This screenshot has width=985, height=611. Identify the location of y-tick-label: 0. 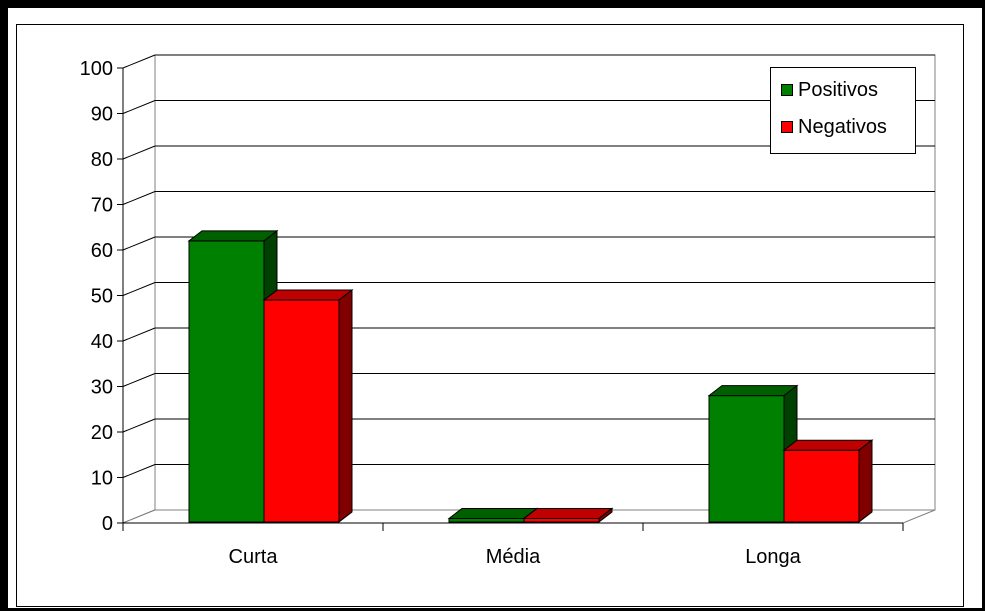
(107, 524).